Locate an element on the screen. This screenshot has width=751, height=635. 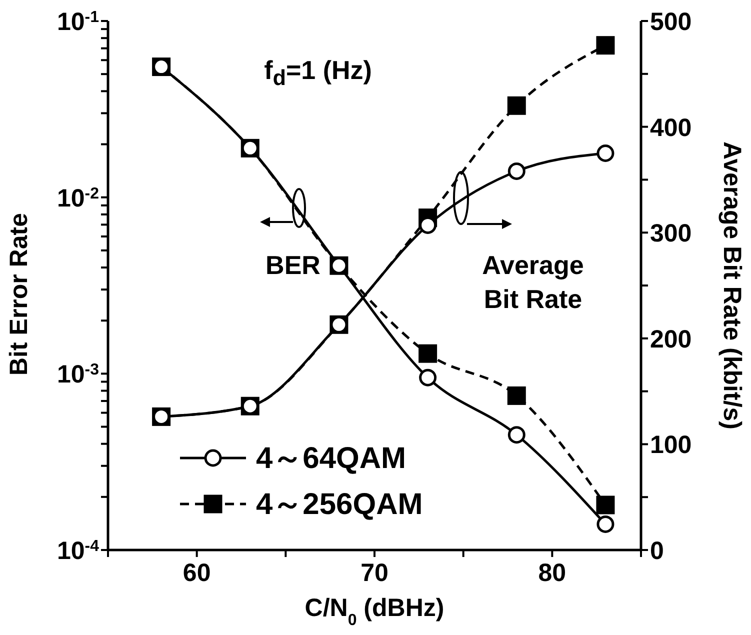
y2-tick-label: 500 is located at coordinates (671, 22).